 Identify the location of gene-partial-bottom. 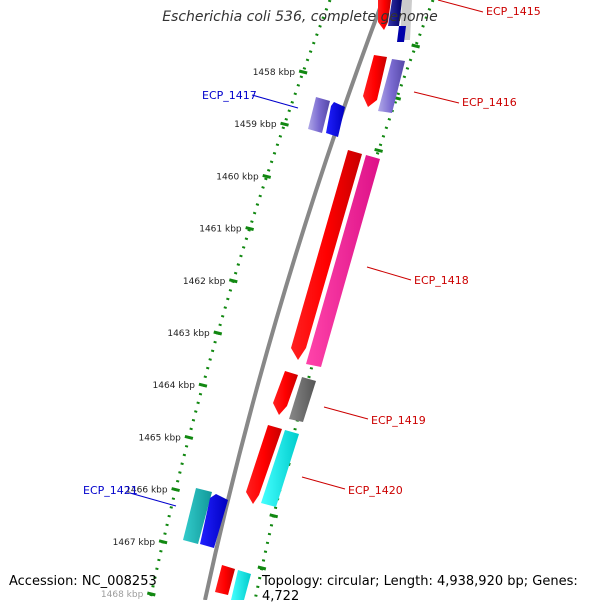
(233, 582).